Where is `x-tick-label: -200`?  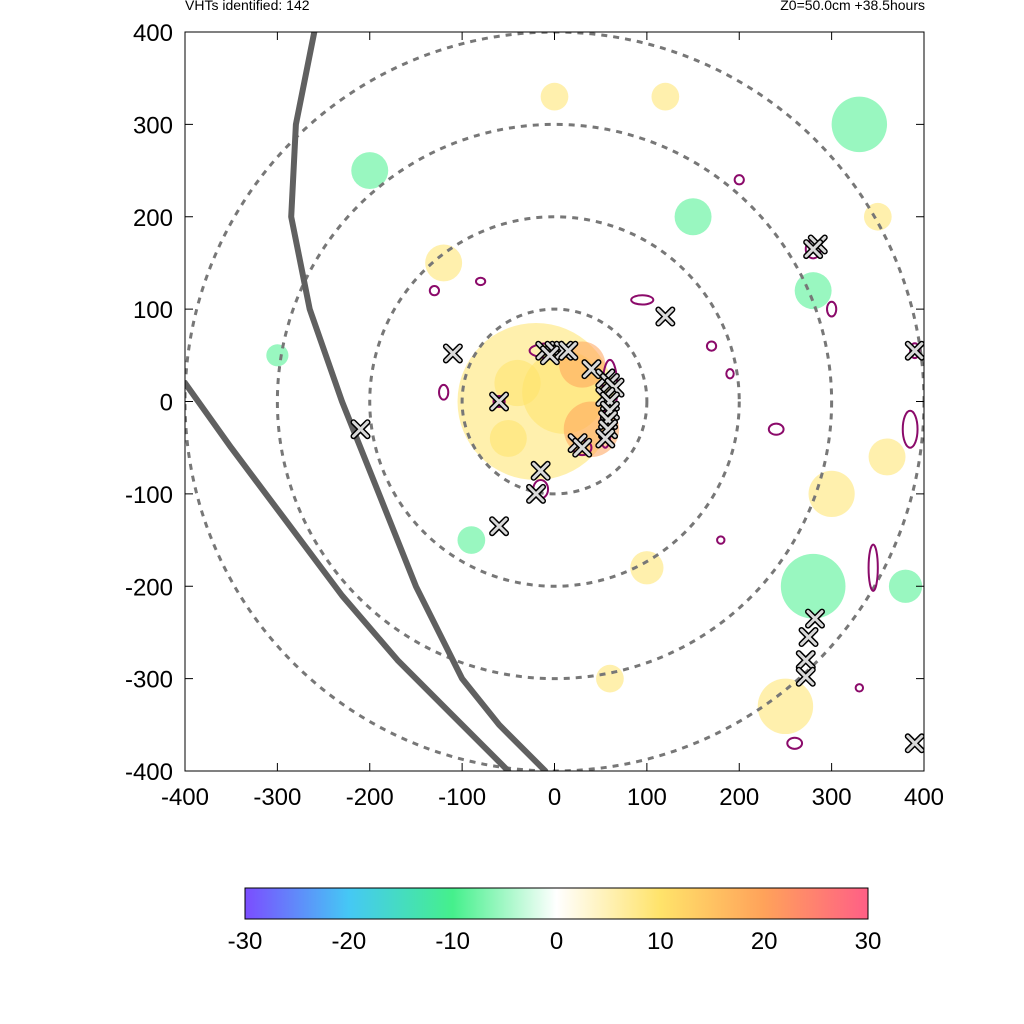 x-tick-label: -200 is located at coordinates (370, 797).